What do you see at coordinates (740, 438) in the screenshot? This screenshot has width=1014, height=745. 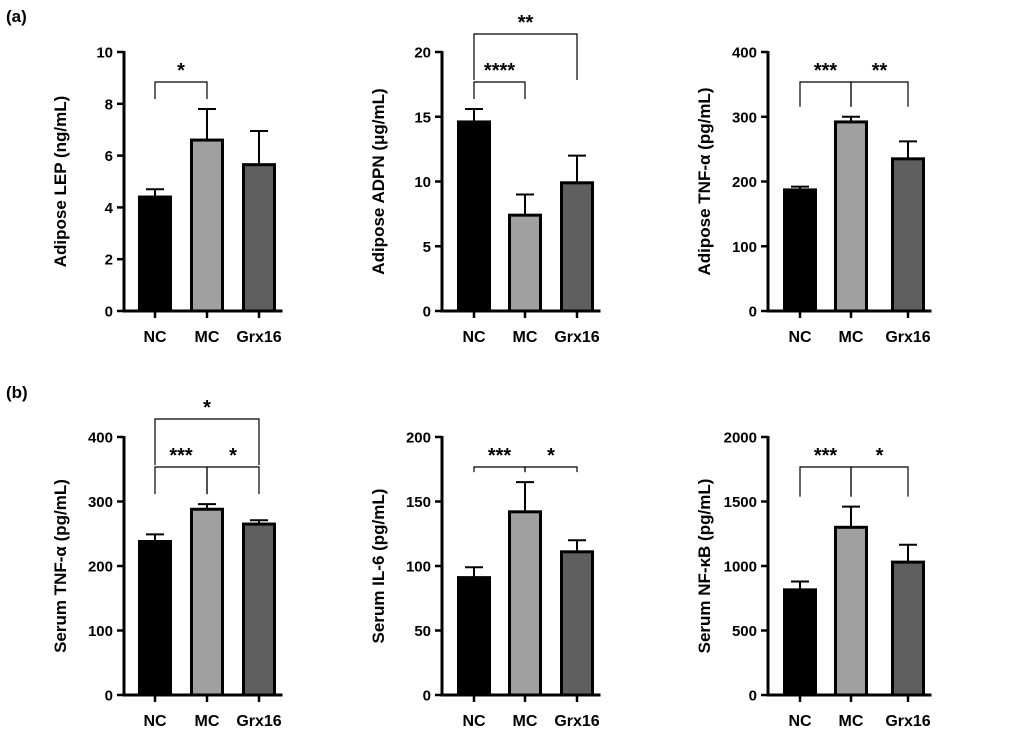 I see `y-tick-label: 2000` at bounding box center [740, 438].